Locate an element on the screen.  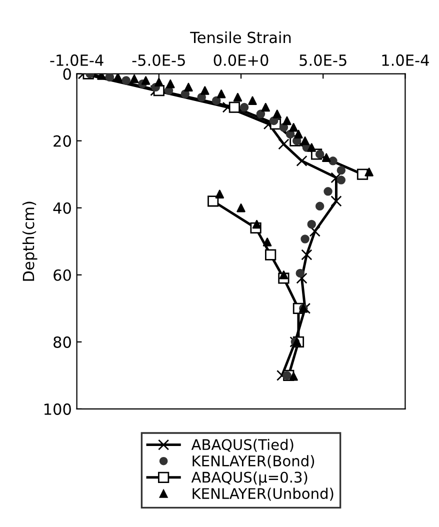
x-axis-title: Tensile Strain is located at coordinates (240, 37).